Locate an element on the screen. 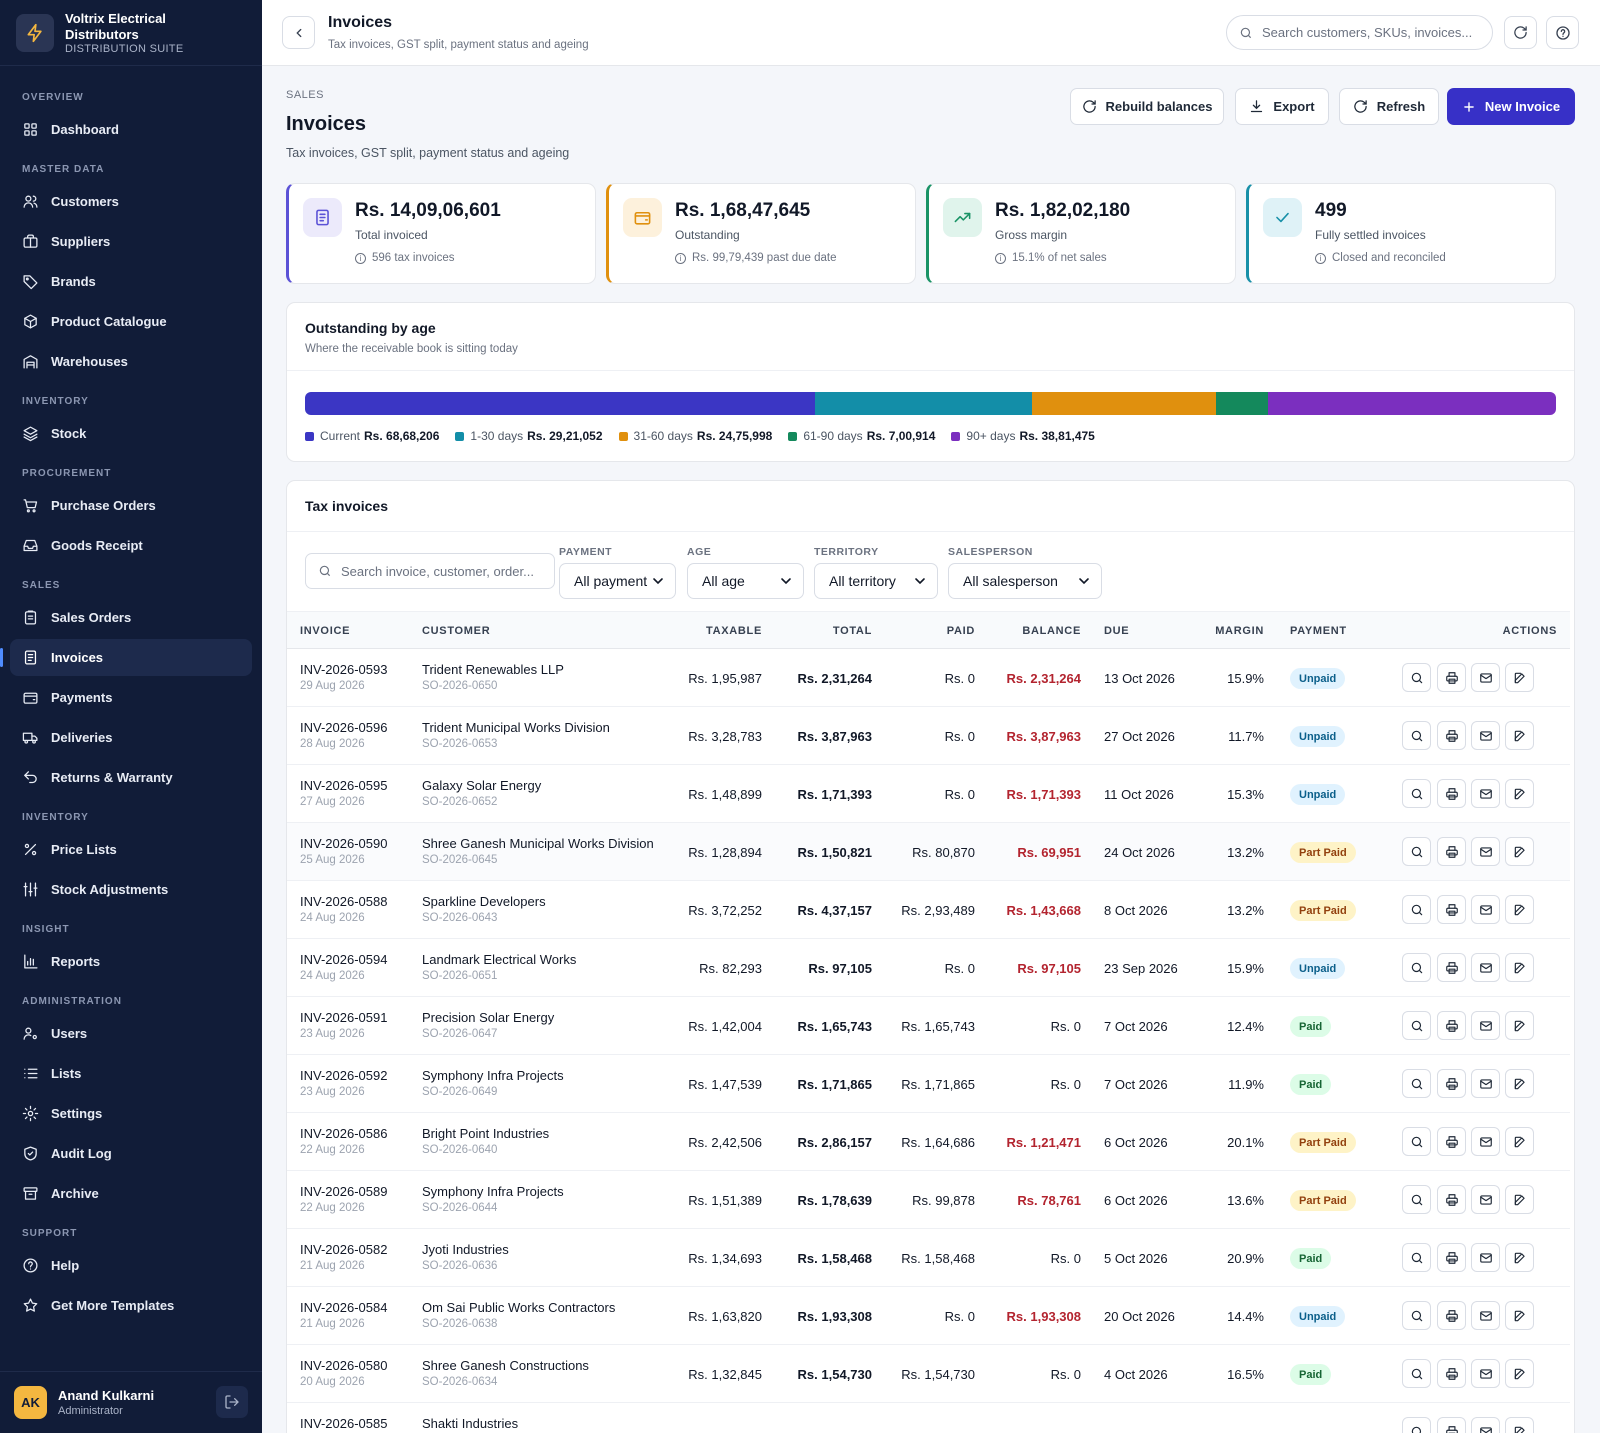 This screenshot has height=1433, width=1600. sidebar-item-price-lists: Price Lists is located at coordinates (131, 849).